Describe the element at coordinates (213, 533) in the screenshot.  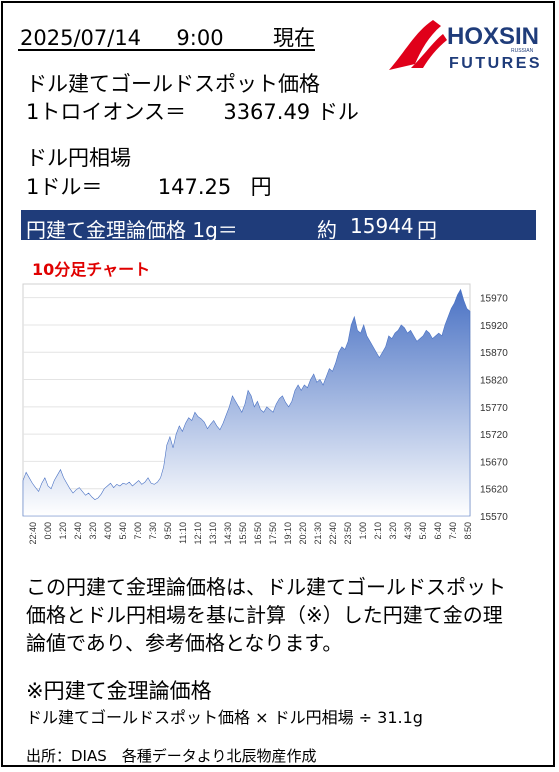
I see `x-tick-label: 13:10` at that location.